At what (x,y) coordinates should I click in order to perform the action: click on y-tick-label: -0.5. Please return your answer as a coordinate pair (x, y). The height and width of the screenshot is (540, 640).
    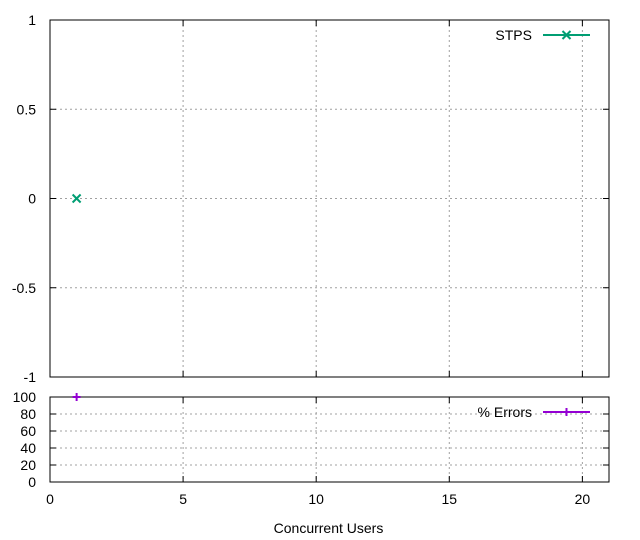
    Looking at the image, I should click on (24, 288).